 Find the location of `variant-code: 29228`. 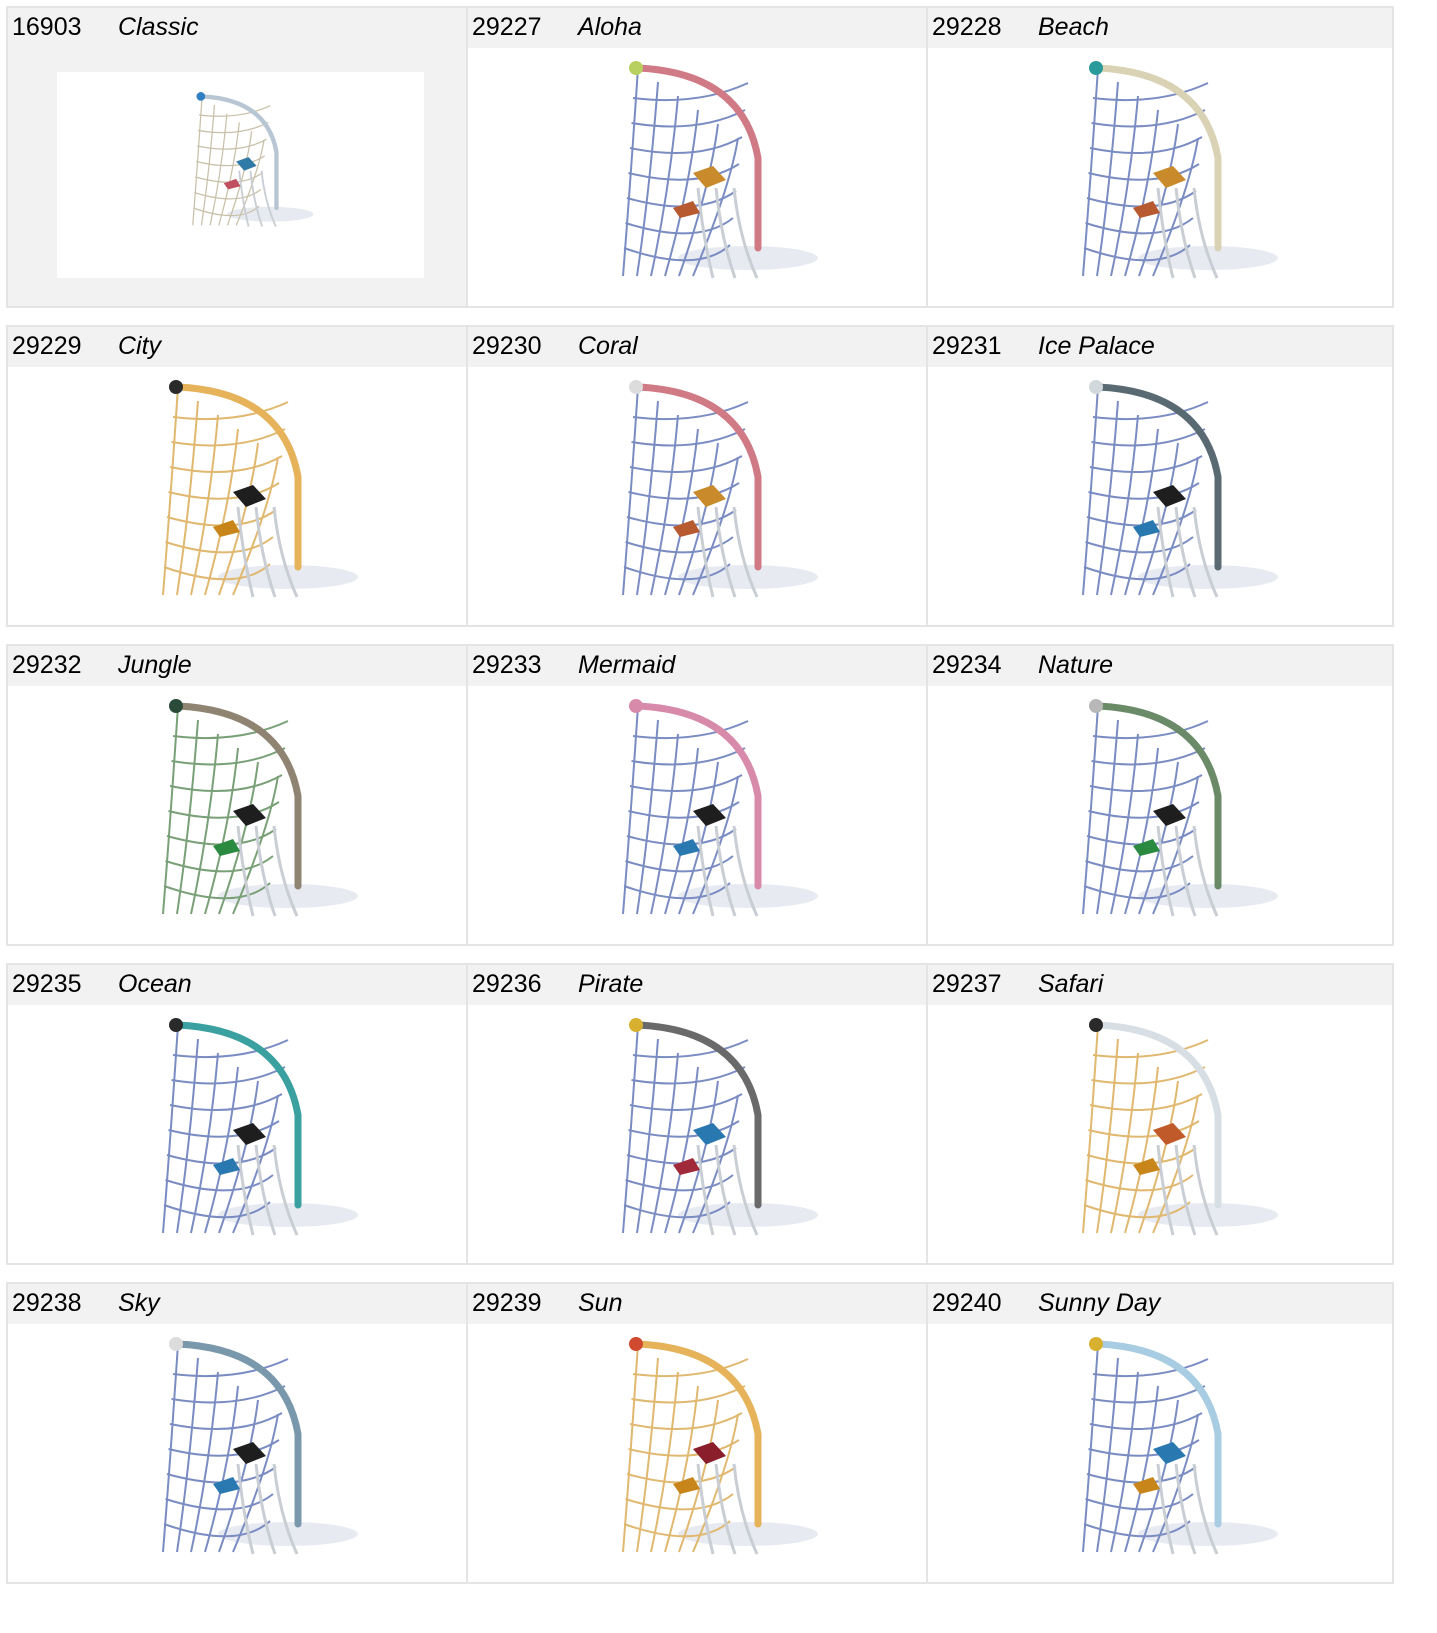

variant-code: 29228 is located at coordinates (967, 27).